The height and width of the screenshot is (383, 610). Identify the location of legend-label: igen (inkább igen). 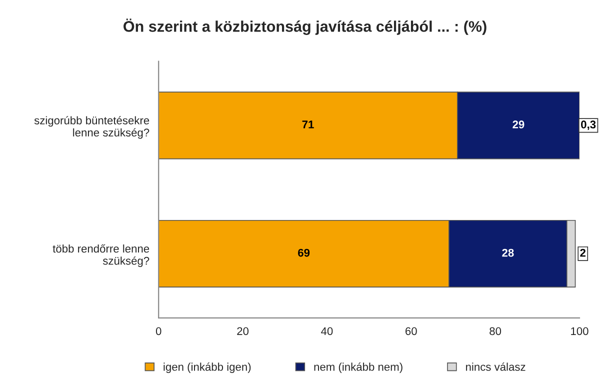
(207, 367).